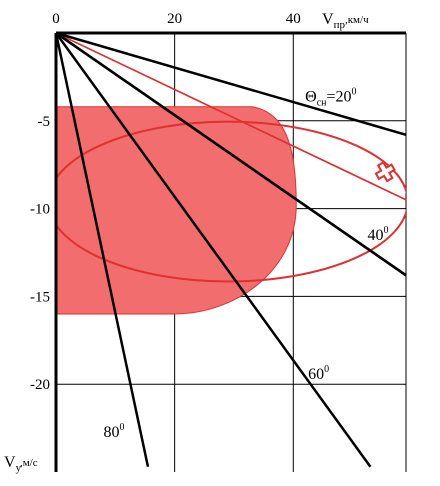  I want to click on x-tick-label: 40, so click(293, 19).